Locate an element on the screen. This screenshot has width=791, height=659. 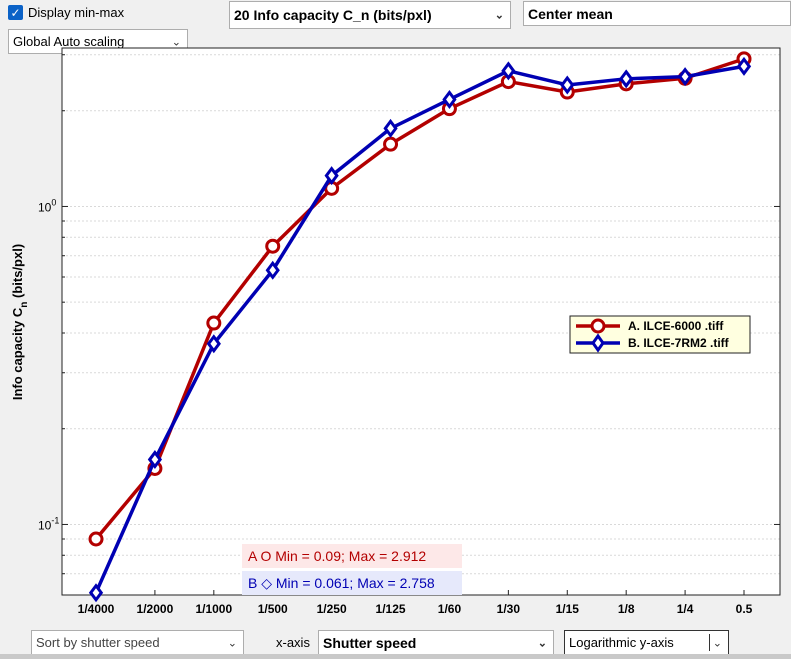
legend-label: A. ILCE-6000 .tiff is located at coordinates (676, 326).